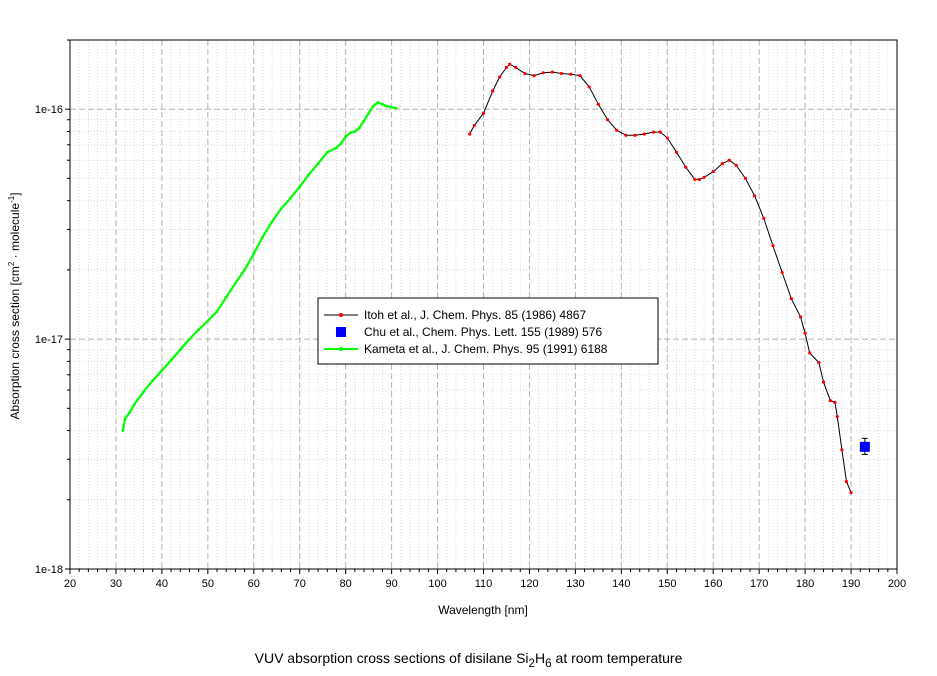 The image size is (937, 676). I want to click on x-tick-label: 200, so click(897, 584).